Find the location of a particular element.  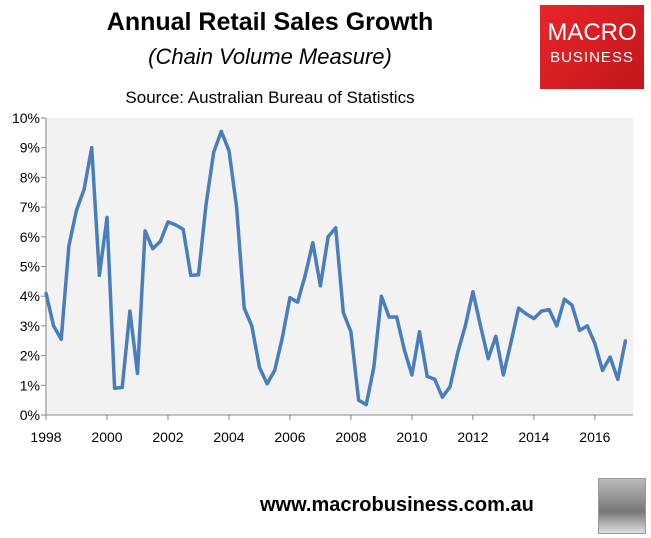

chart-source: Source: Australian Bureau of Statistics is located at coordinates (270, 97).